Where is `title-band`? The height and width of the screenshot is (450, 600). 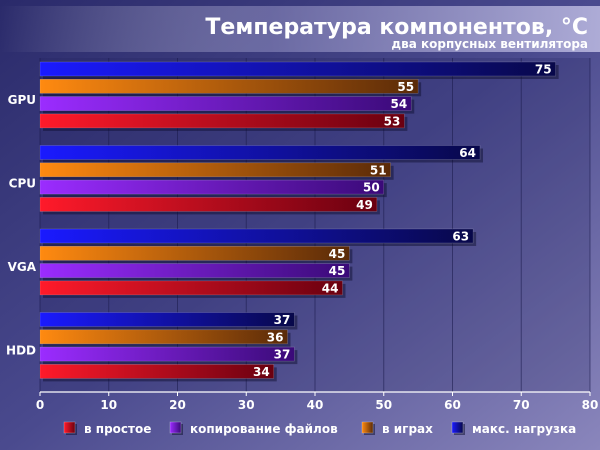 title-band is located at coordinates (300, 29).